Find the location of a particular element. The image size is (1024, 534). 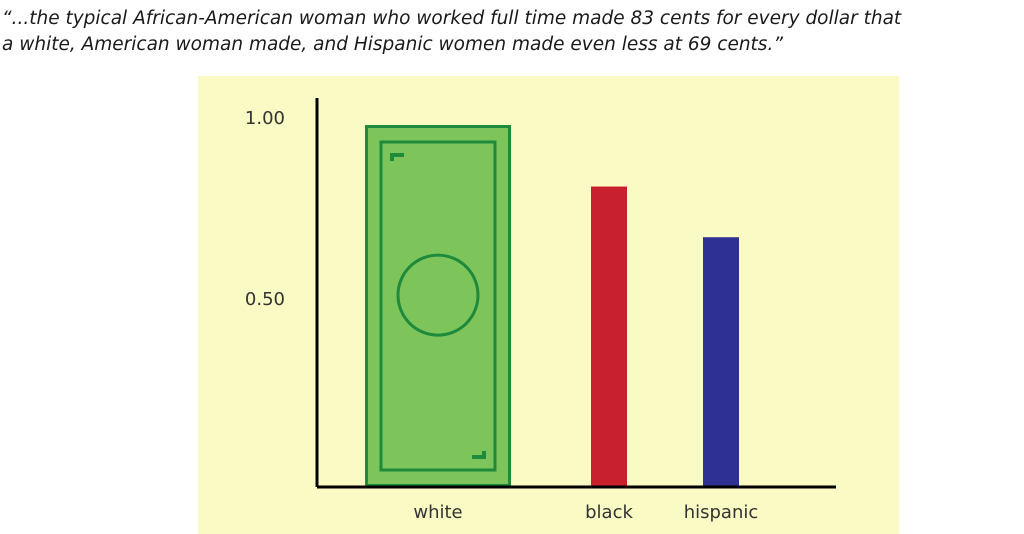

y-tick-label: 1.00 is located at coordinates (265, 118).